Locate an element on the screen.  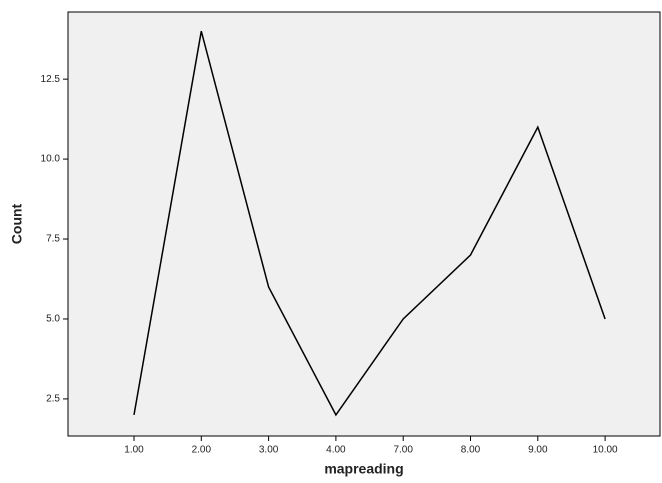
x-tick-label: 9.00 is located at coordinates (538, 450).